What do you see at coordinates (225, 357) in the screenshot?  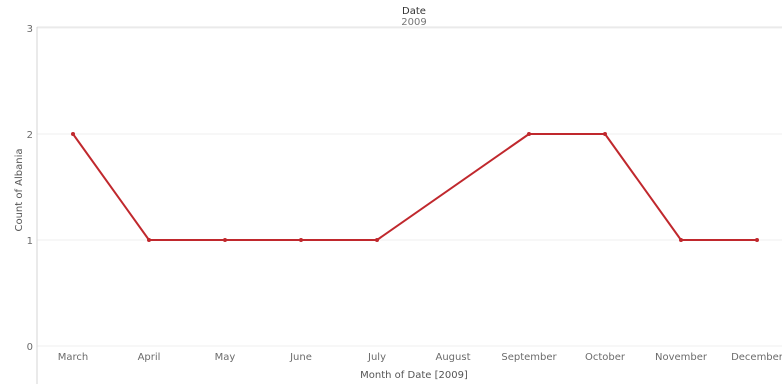 I see `x-tick-label: May` at bounding box center [225, 357].